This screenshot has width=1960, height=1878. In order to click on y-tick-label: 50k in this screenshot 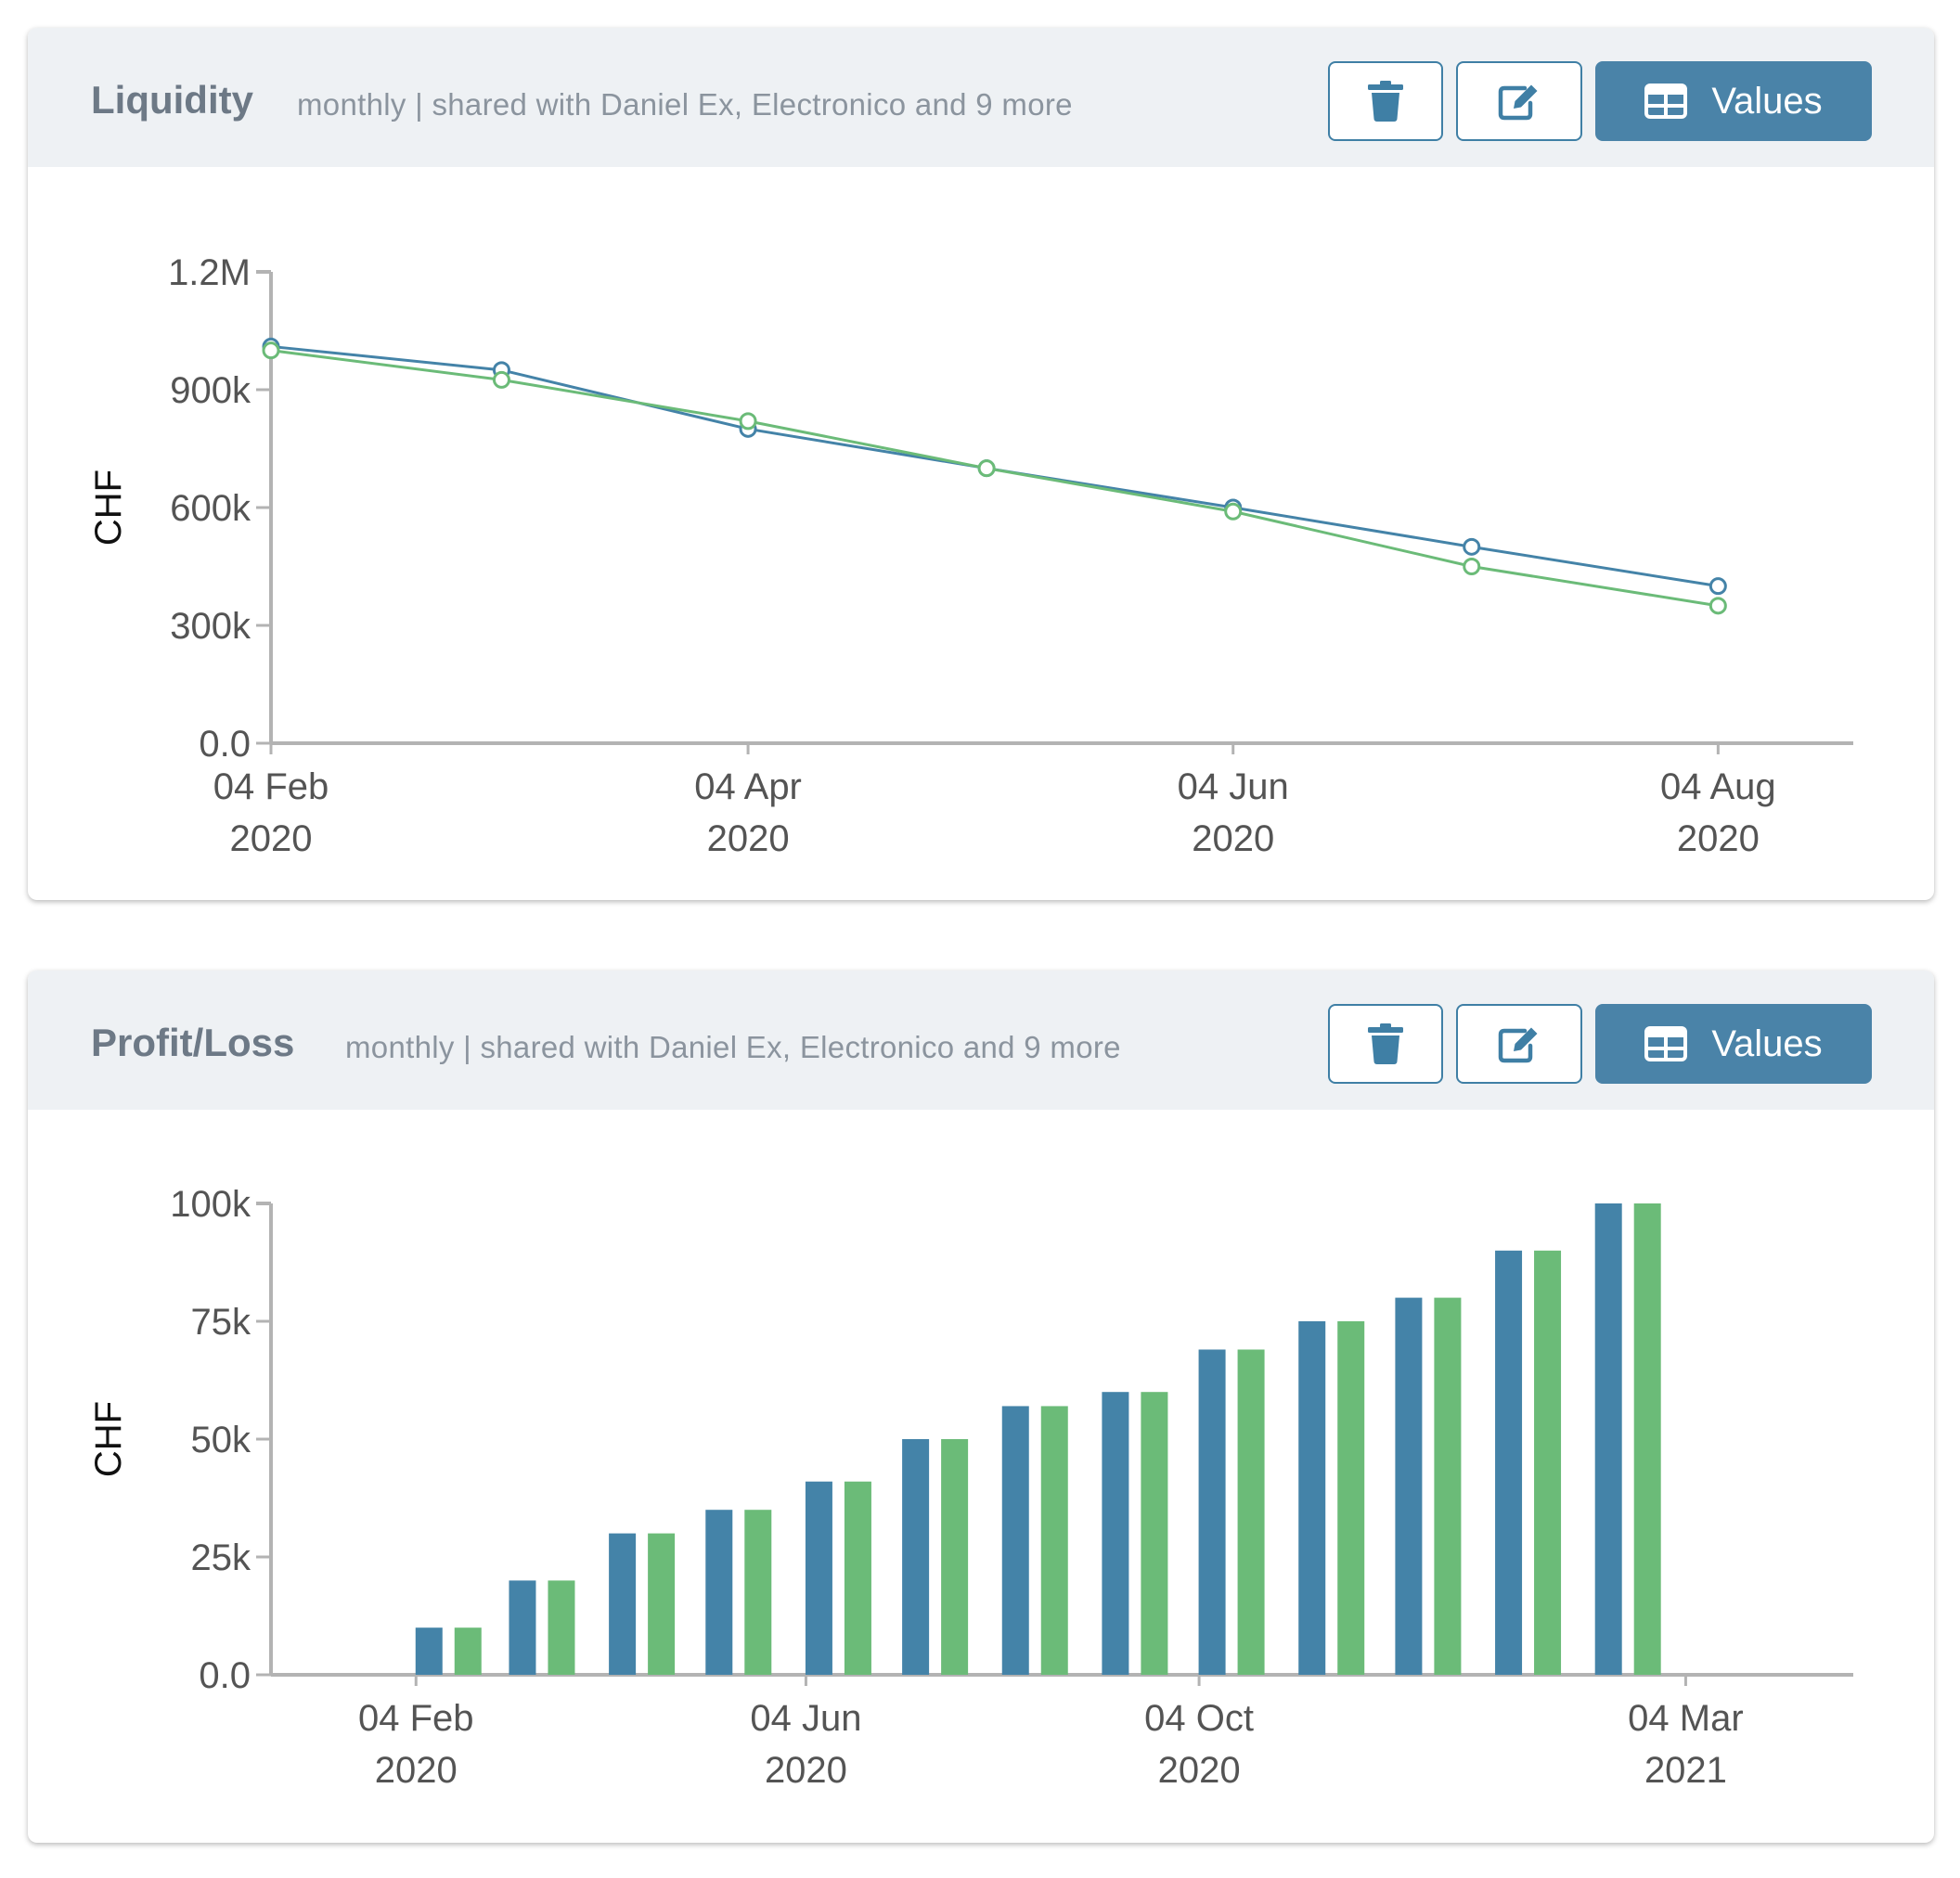, I will do `click(221, 1440)`.